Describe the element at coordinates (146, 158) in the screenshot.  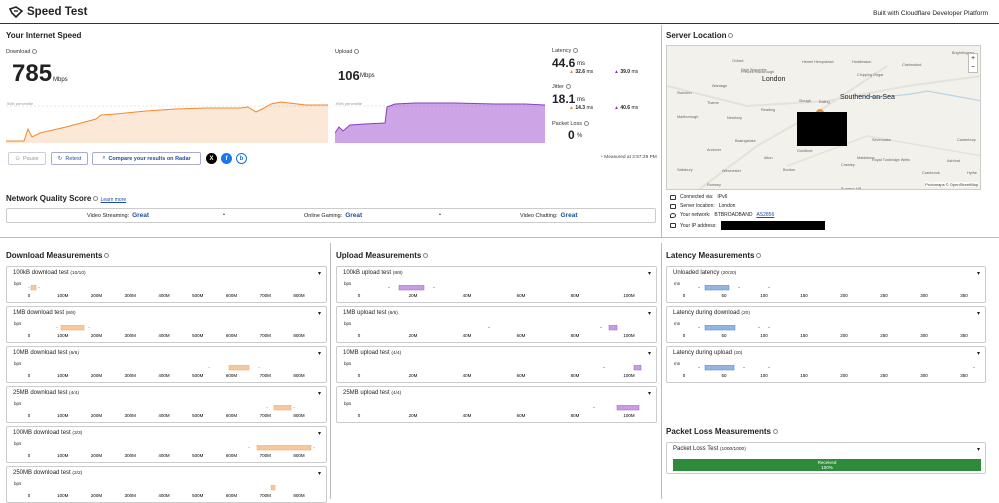
I see `compare-radar-button: ⌕ Compare your results on Radar` at that location.